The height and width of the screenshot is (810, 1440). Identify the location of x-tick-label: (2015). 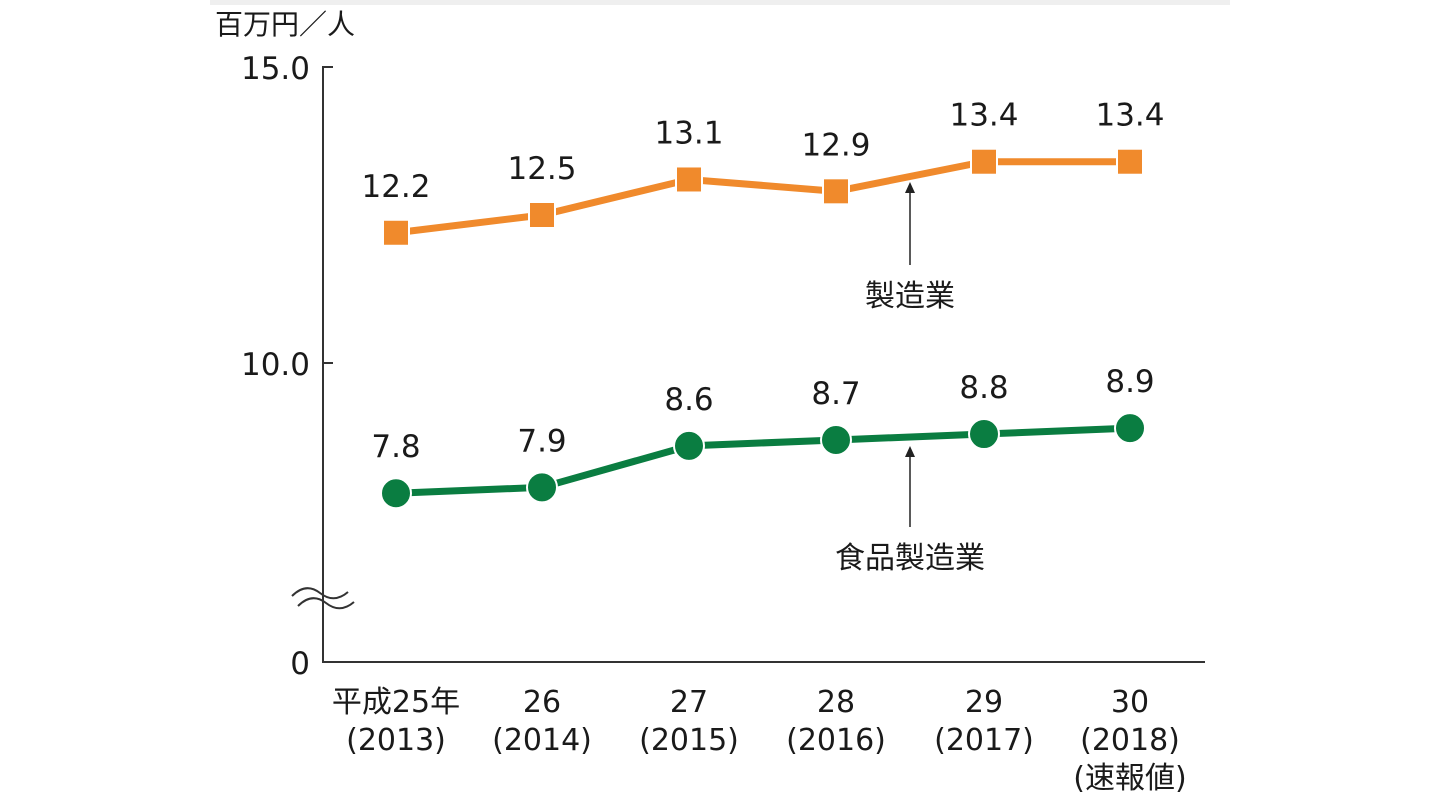
(689, 740).